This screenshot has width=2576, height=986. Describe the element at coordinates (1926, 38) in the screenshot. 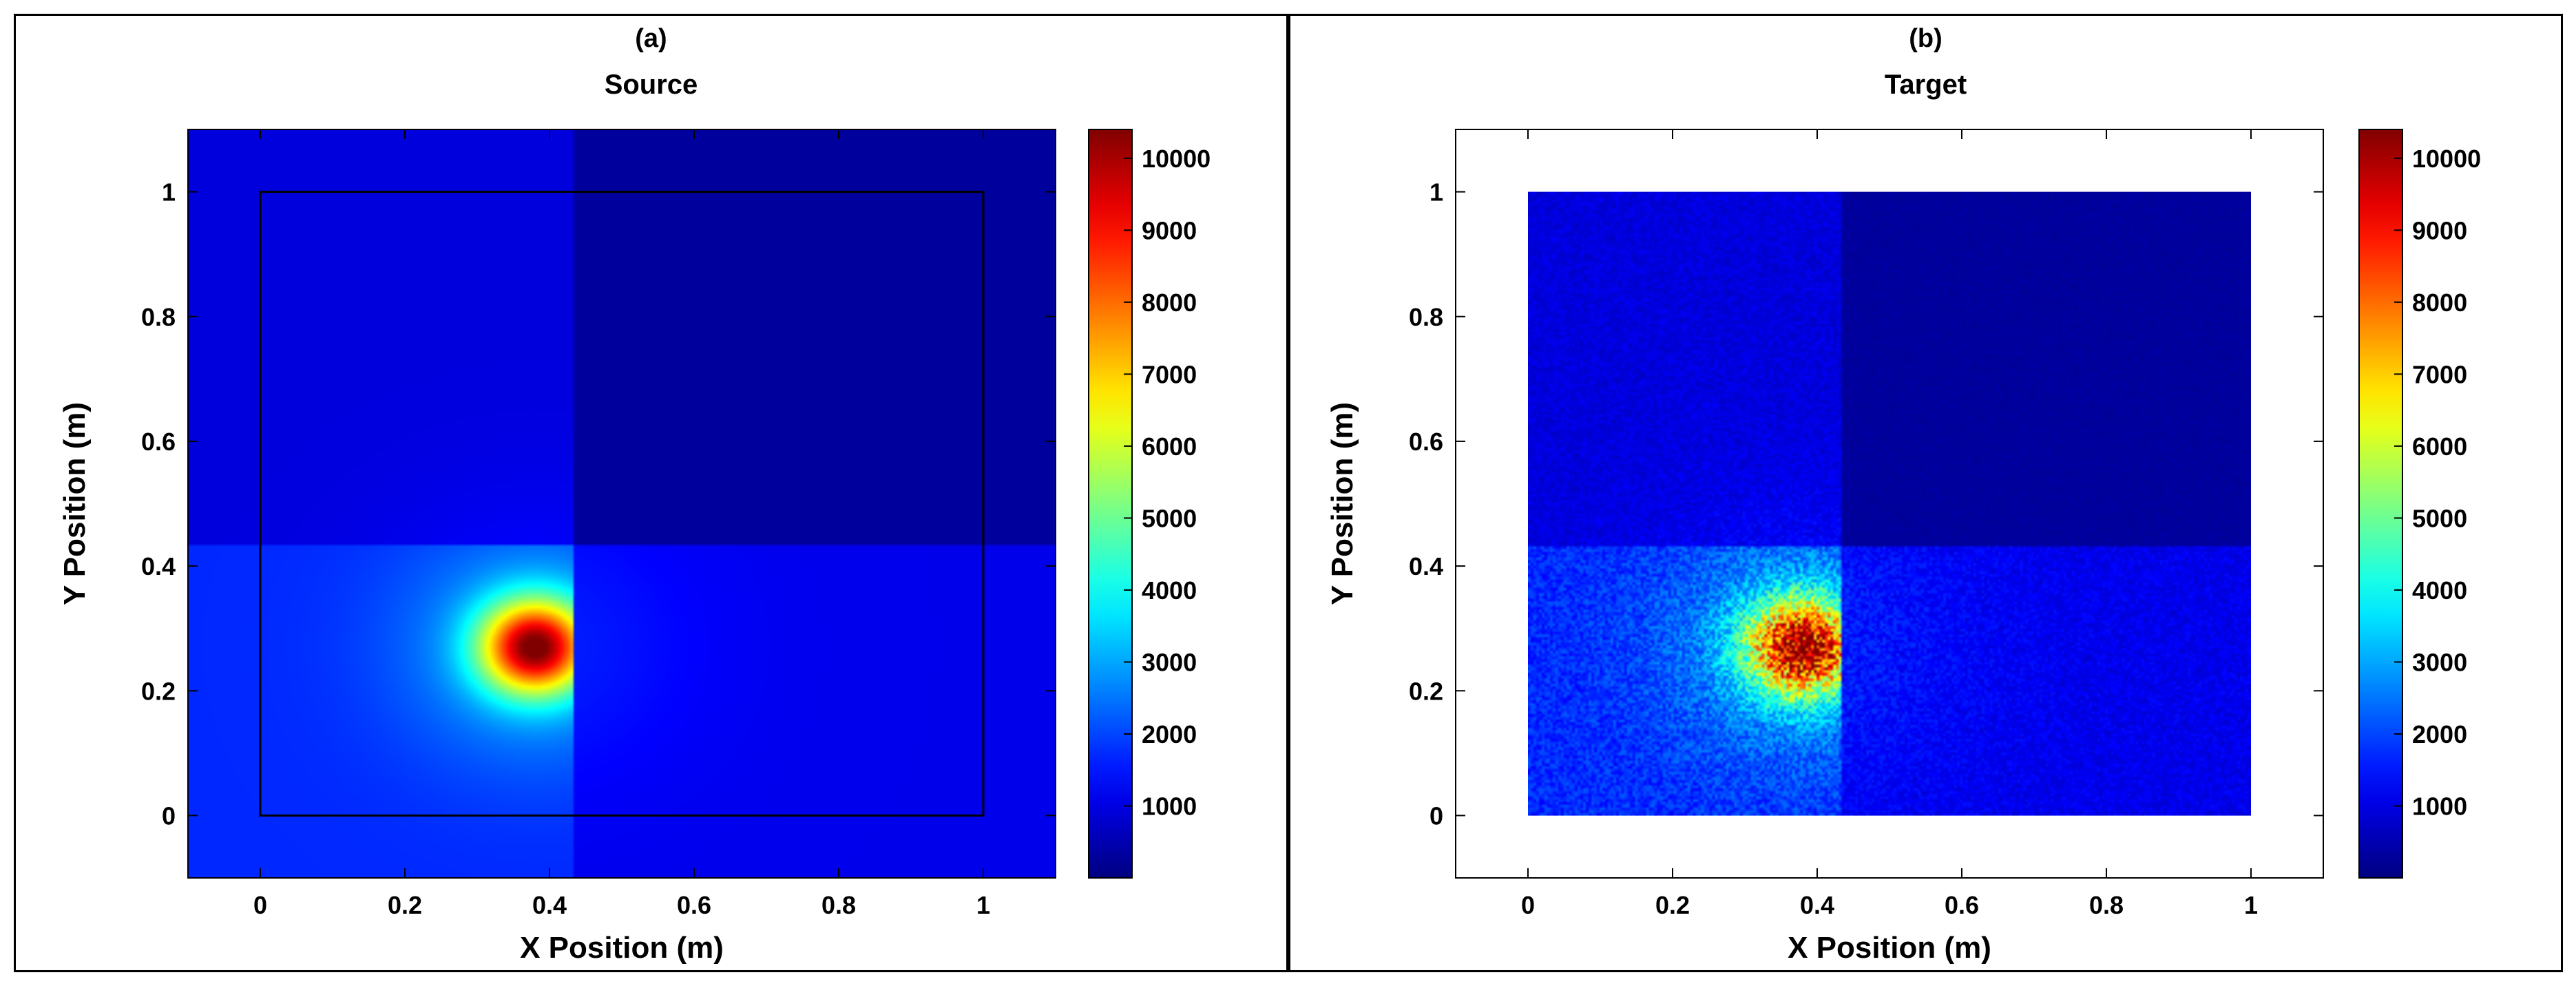

I see `panel-b-letter: (b)` at that location.